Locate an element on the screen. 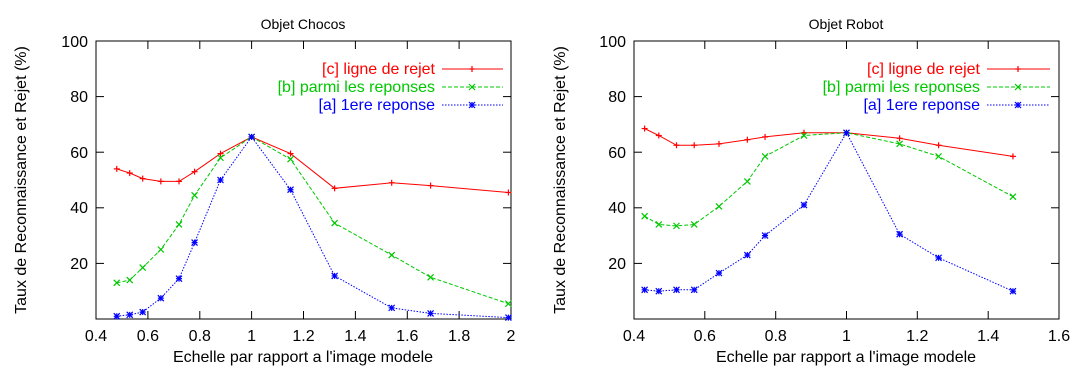  chart-title-robot: Objet Robot is located at coordinates (846, 24).